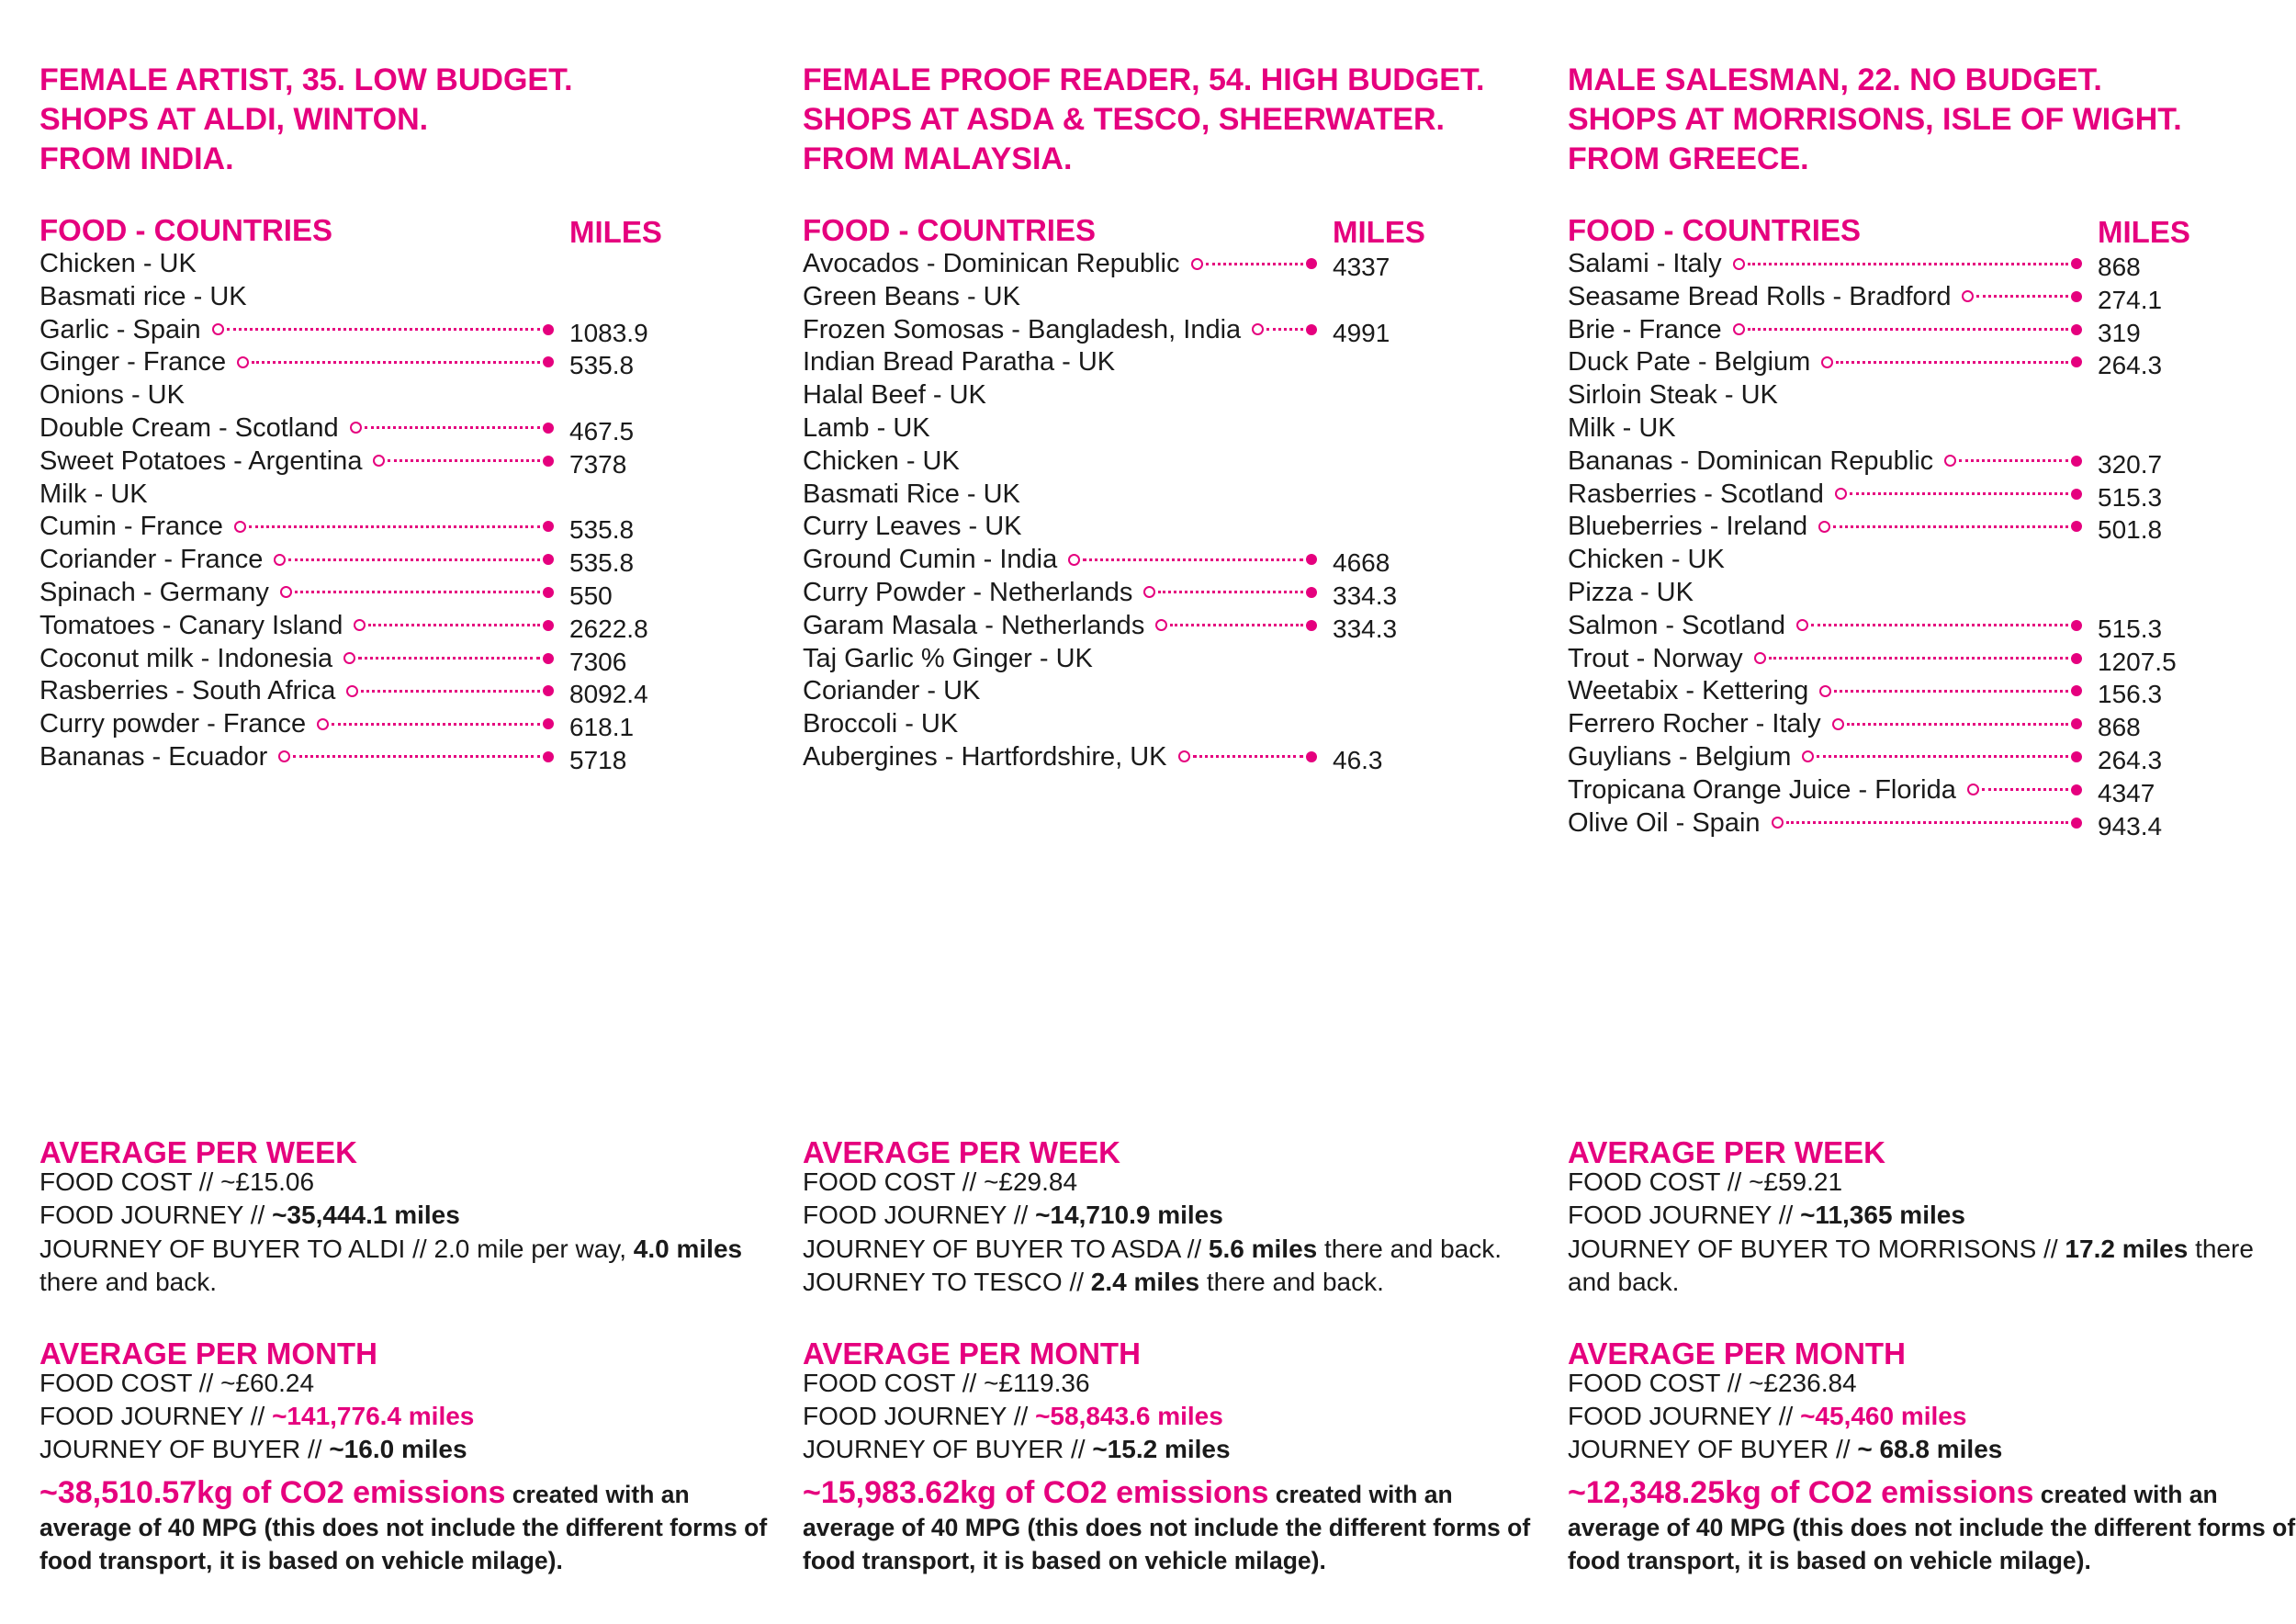  I want to click on week-food-cost: FOOD COST // ~£15.06, so click(177, 1181).